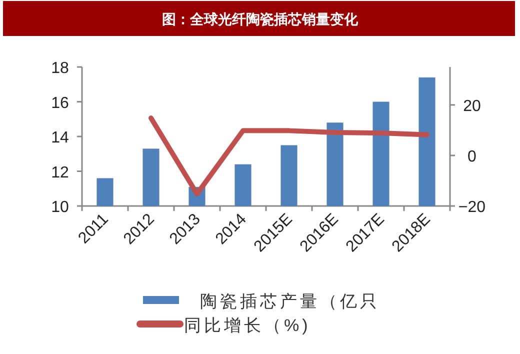 The width and height of the screenshot is (520, 354). What do you see at coordinates (472, 106) in the screenshot?
I see `y2-tick-label: 20` at bounding box center [472, 106].